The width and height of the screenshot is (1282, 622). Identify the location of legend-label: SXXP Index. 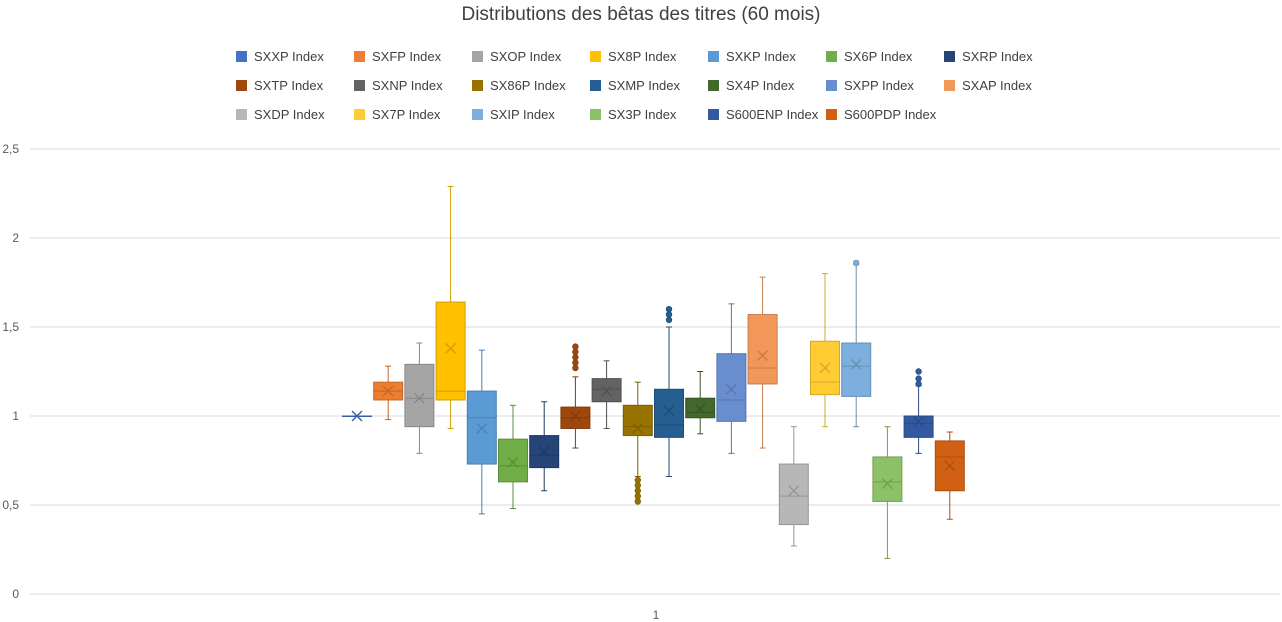
(289, 56).